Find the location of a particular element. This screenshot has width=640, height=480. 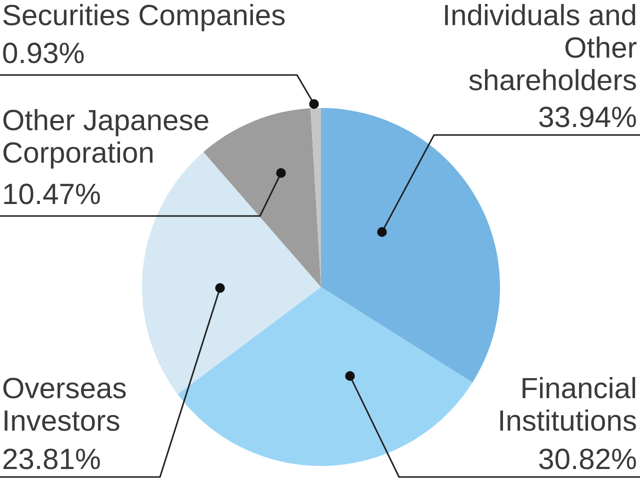

data-label: 0.93% is located at coordinates (43, 53).